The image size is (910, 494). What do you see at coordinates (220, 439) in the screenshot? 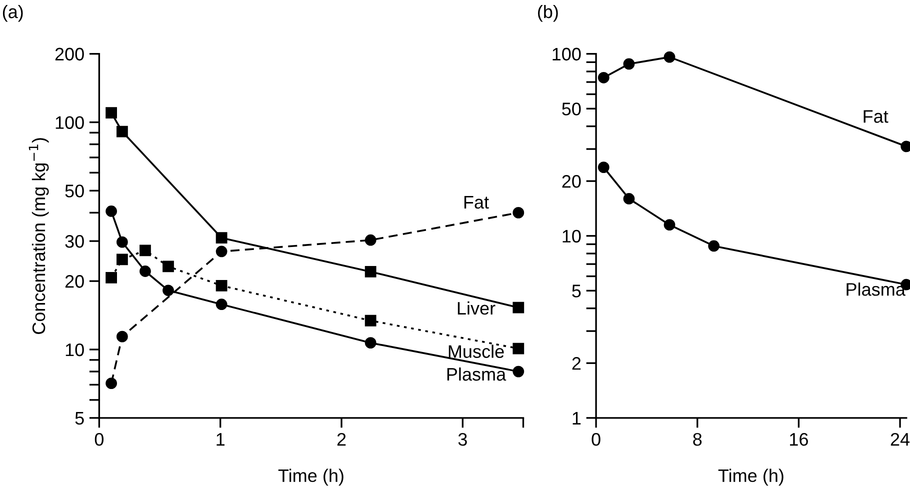
I see `x-tick-label: 1` at bounding box center [220, 439].